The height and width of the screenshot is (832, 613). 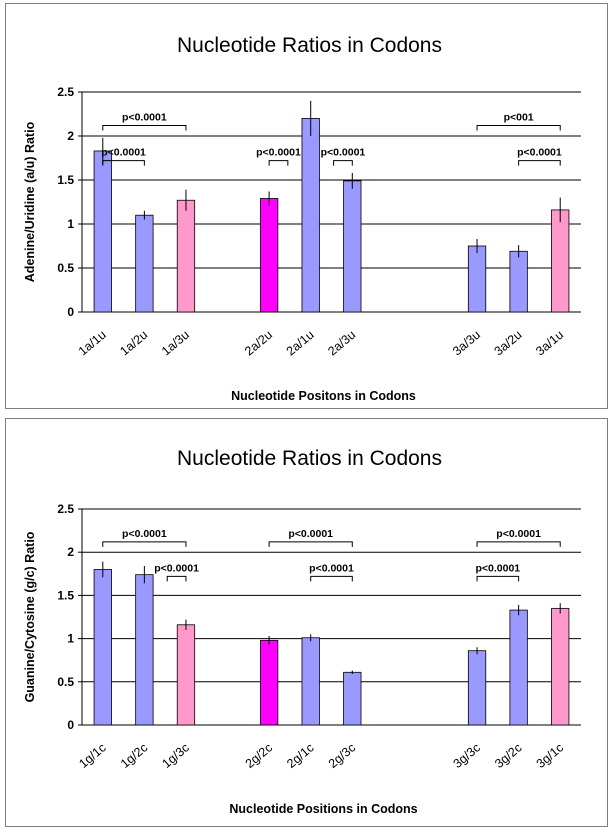 What do you see at coordinates (92, 756) in the screenshot?
I see `category-label: 1g/1c` at bounding box center [92, 756].